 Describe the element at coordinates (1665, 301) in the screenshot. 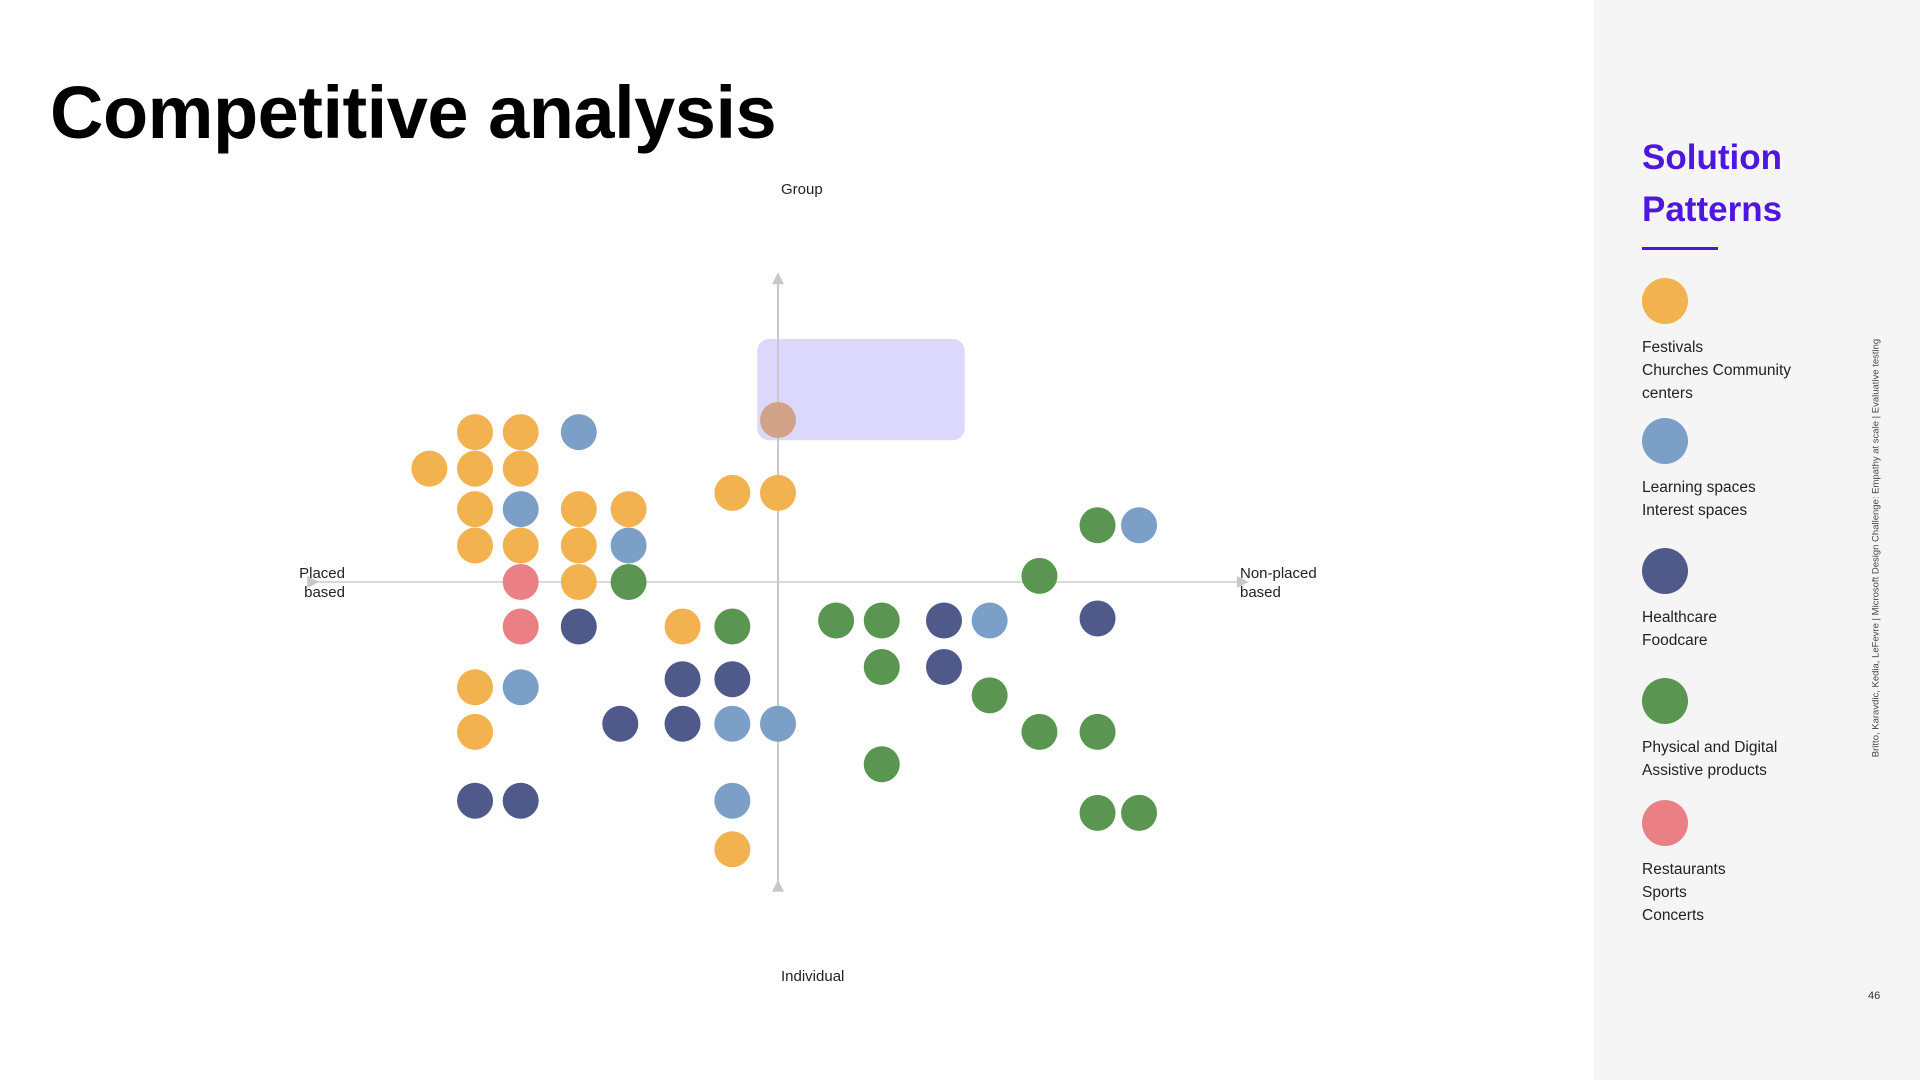

I see `legend-swatch-festivals` at that location.